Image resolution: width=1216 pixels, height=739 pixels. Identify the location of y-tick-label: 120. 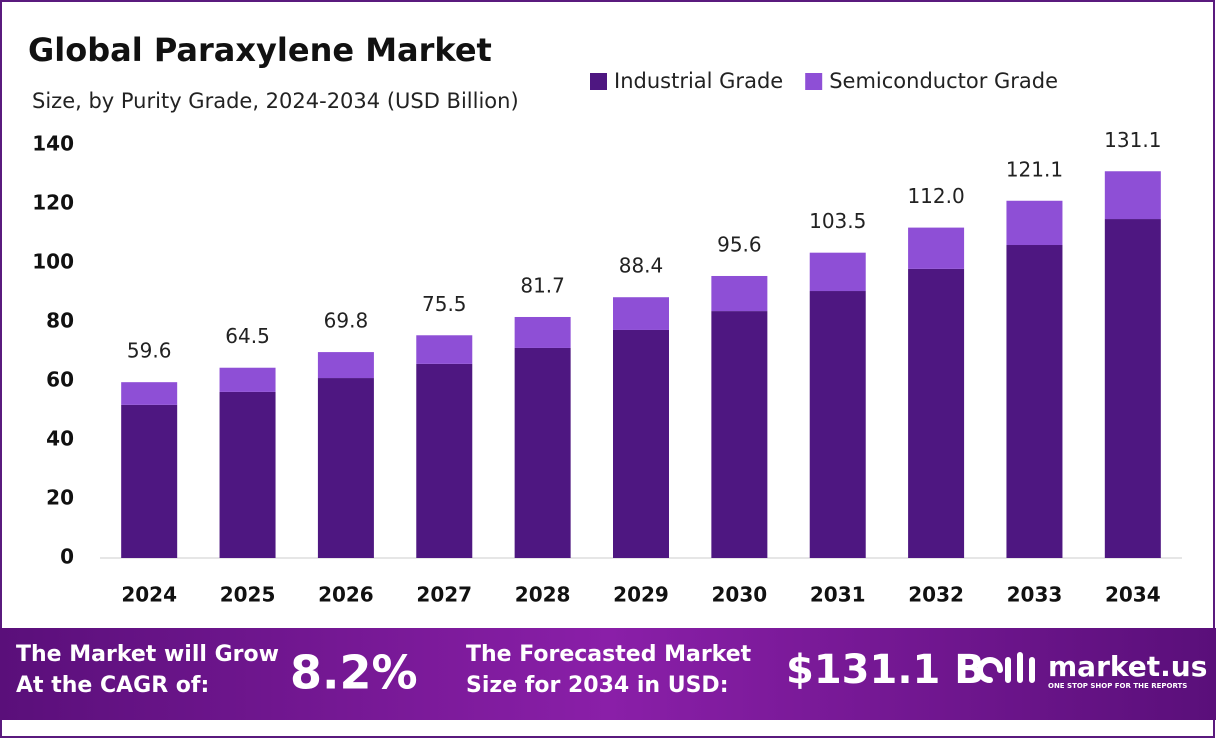
(53, 203).